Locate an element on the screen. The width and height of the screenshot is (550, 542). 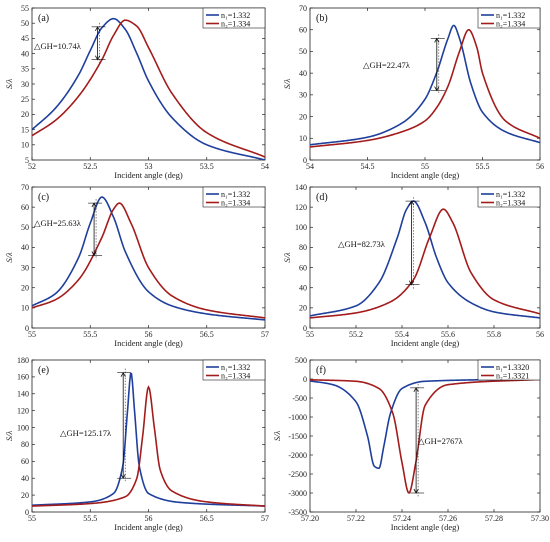
x-tick-label: 55.8 is located at coordinates (494, 334).